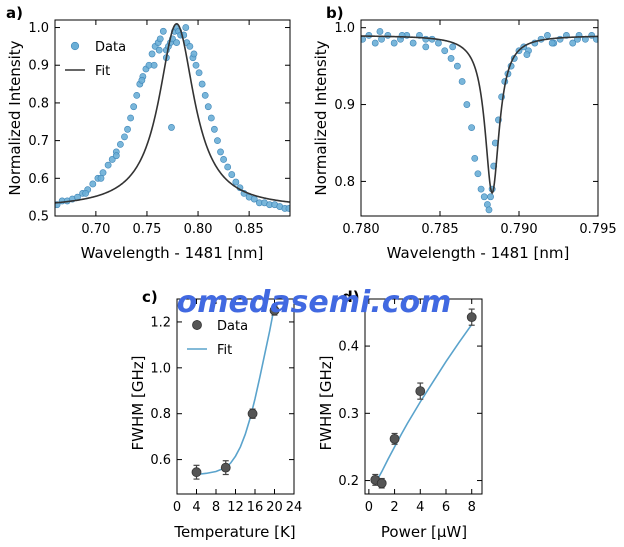 The width and height of the screenshot is (624, 547). What do you see at coordinates (38, 66) in the screenshot?
I see `panel-a-ytick-label: 0.9` at bounding box center [38, 66].